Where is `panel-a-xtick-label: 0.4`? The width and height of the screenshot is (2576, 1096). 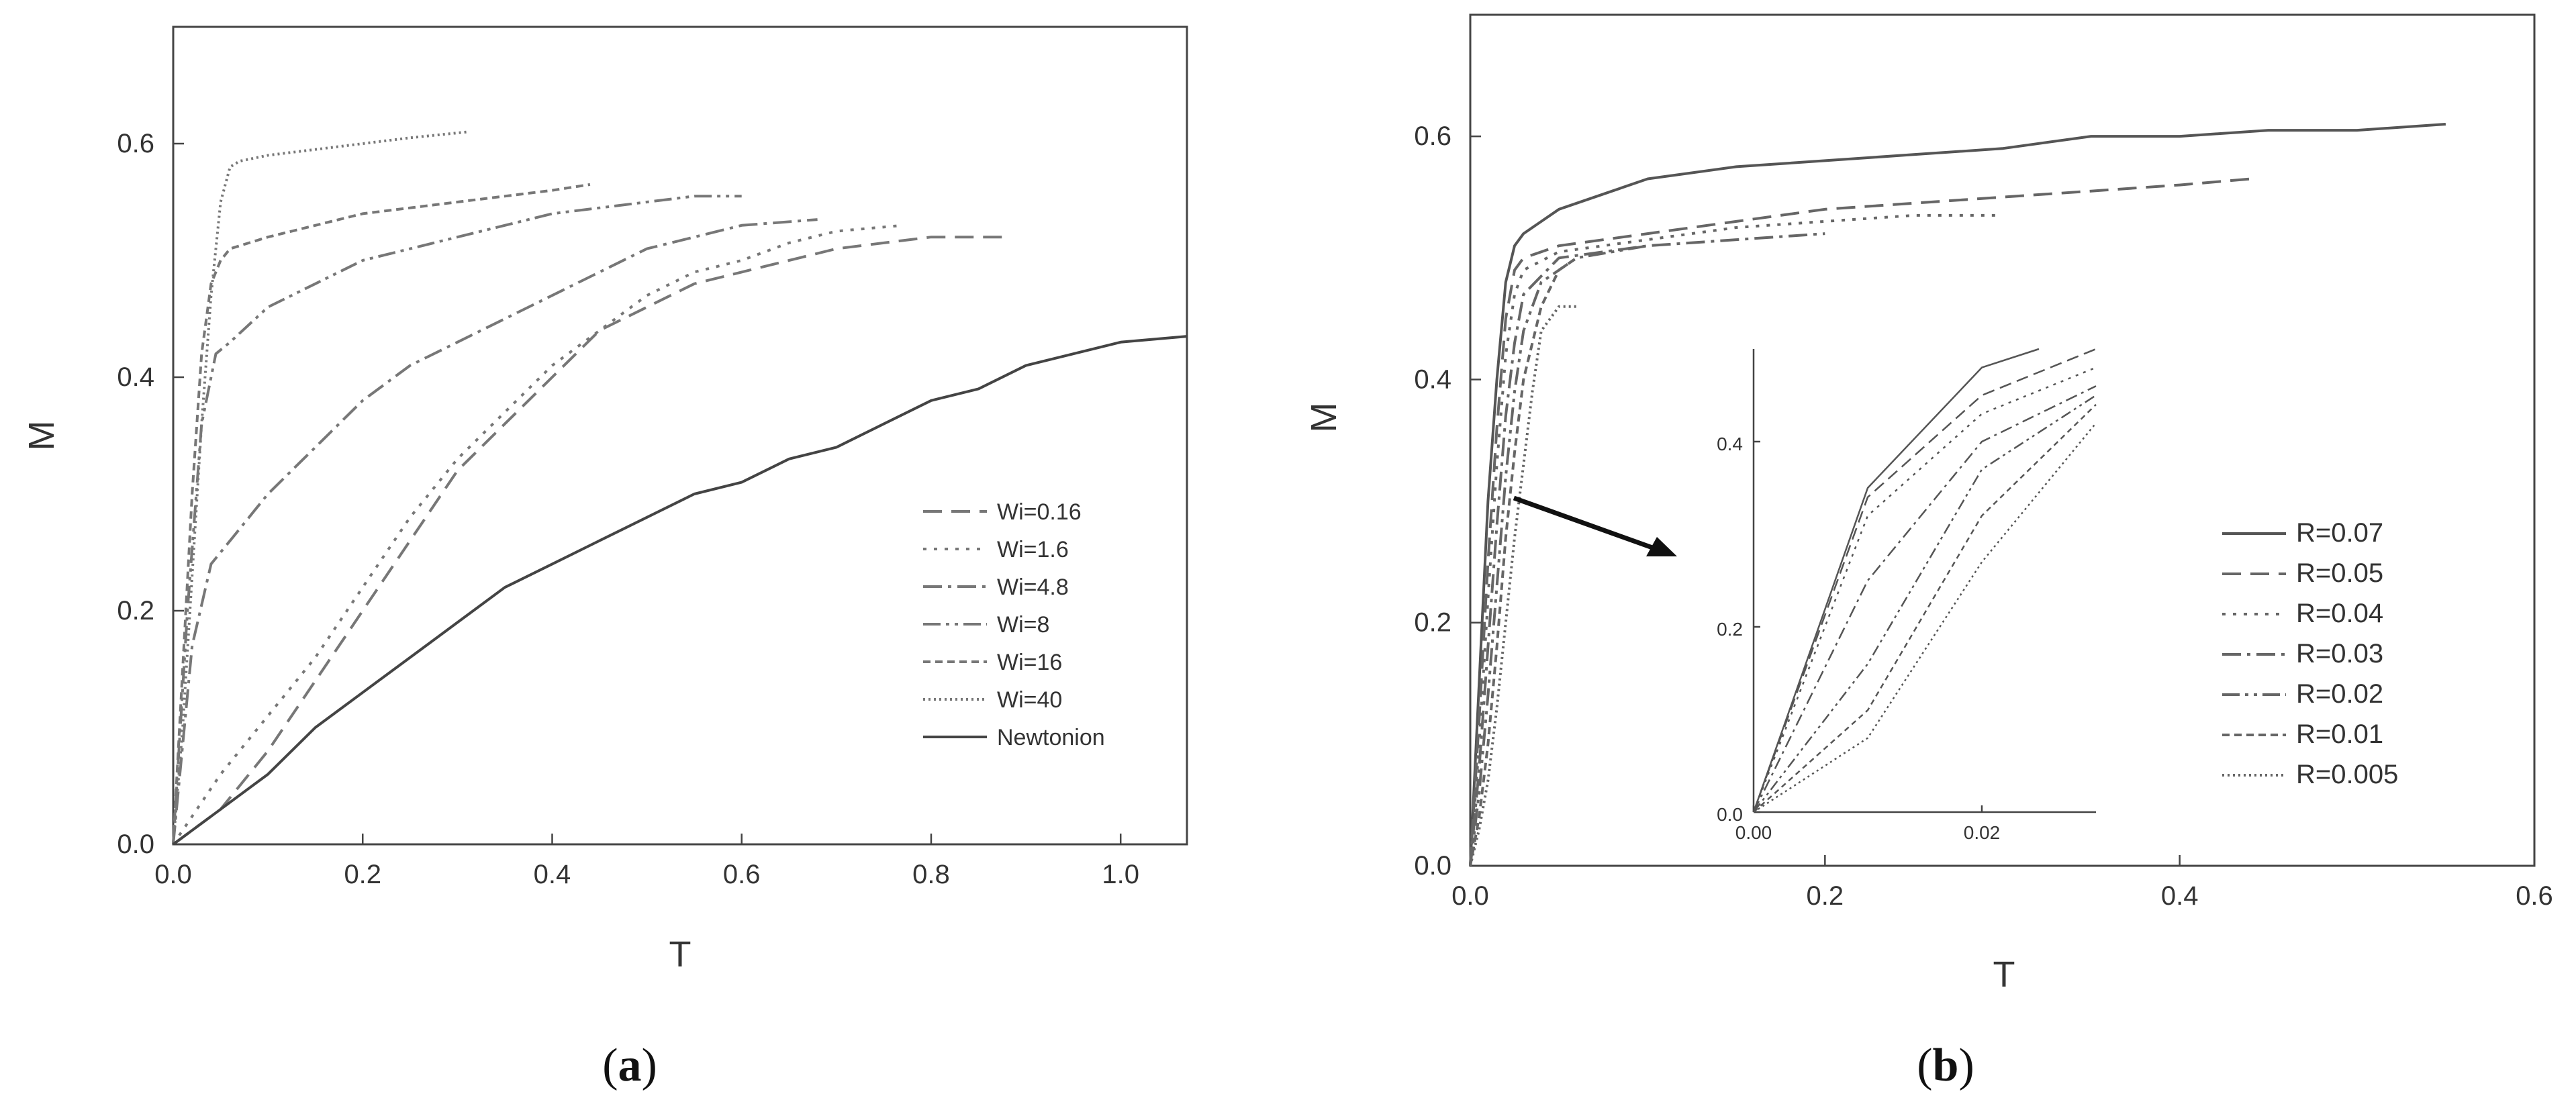 panel-a-xtick-label: 0.4 is located at coordinates (552, 874).